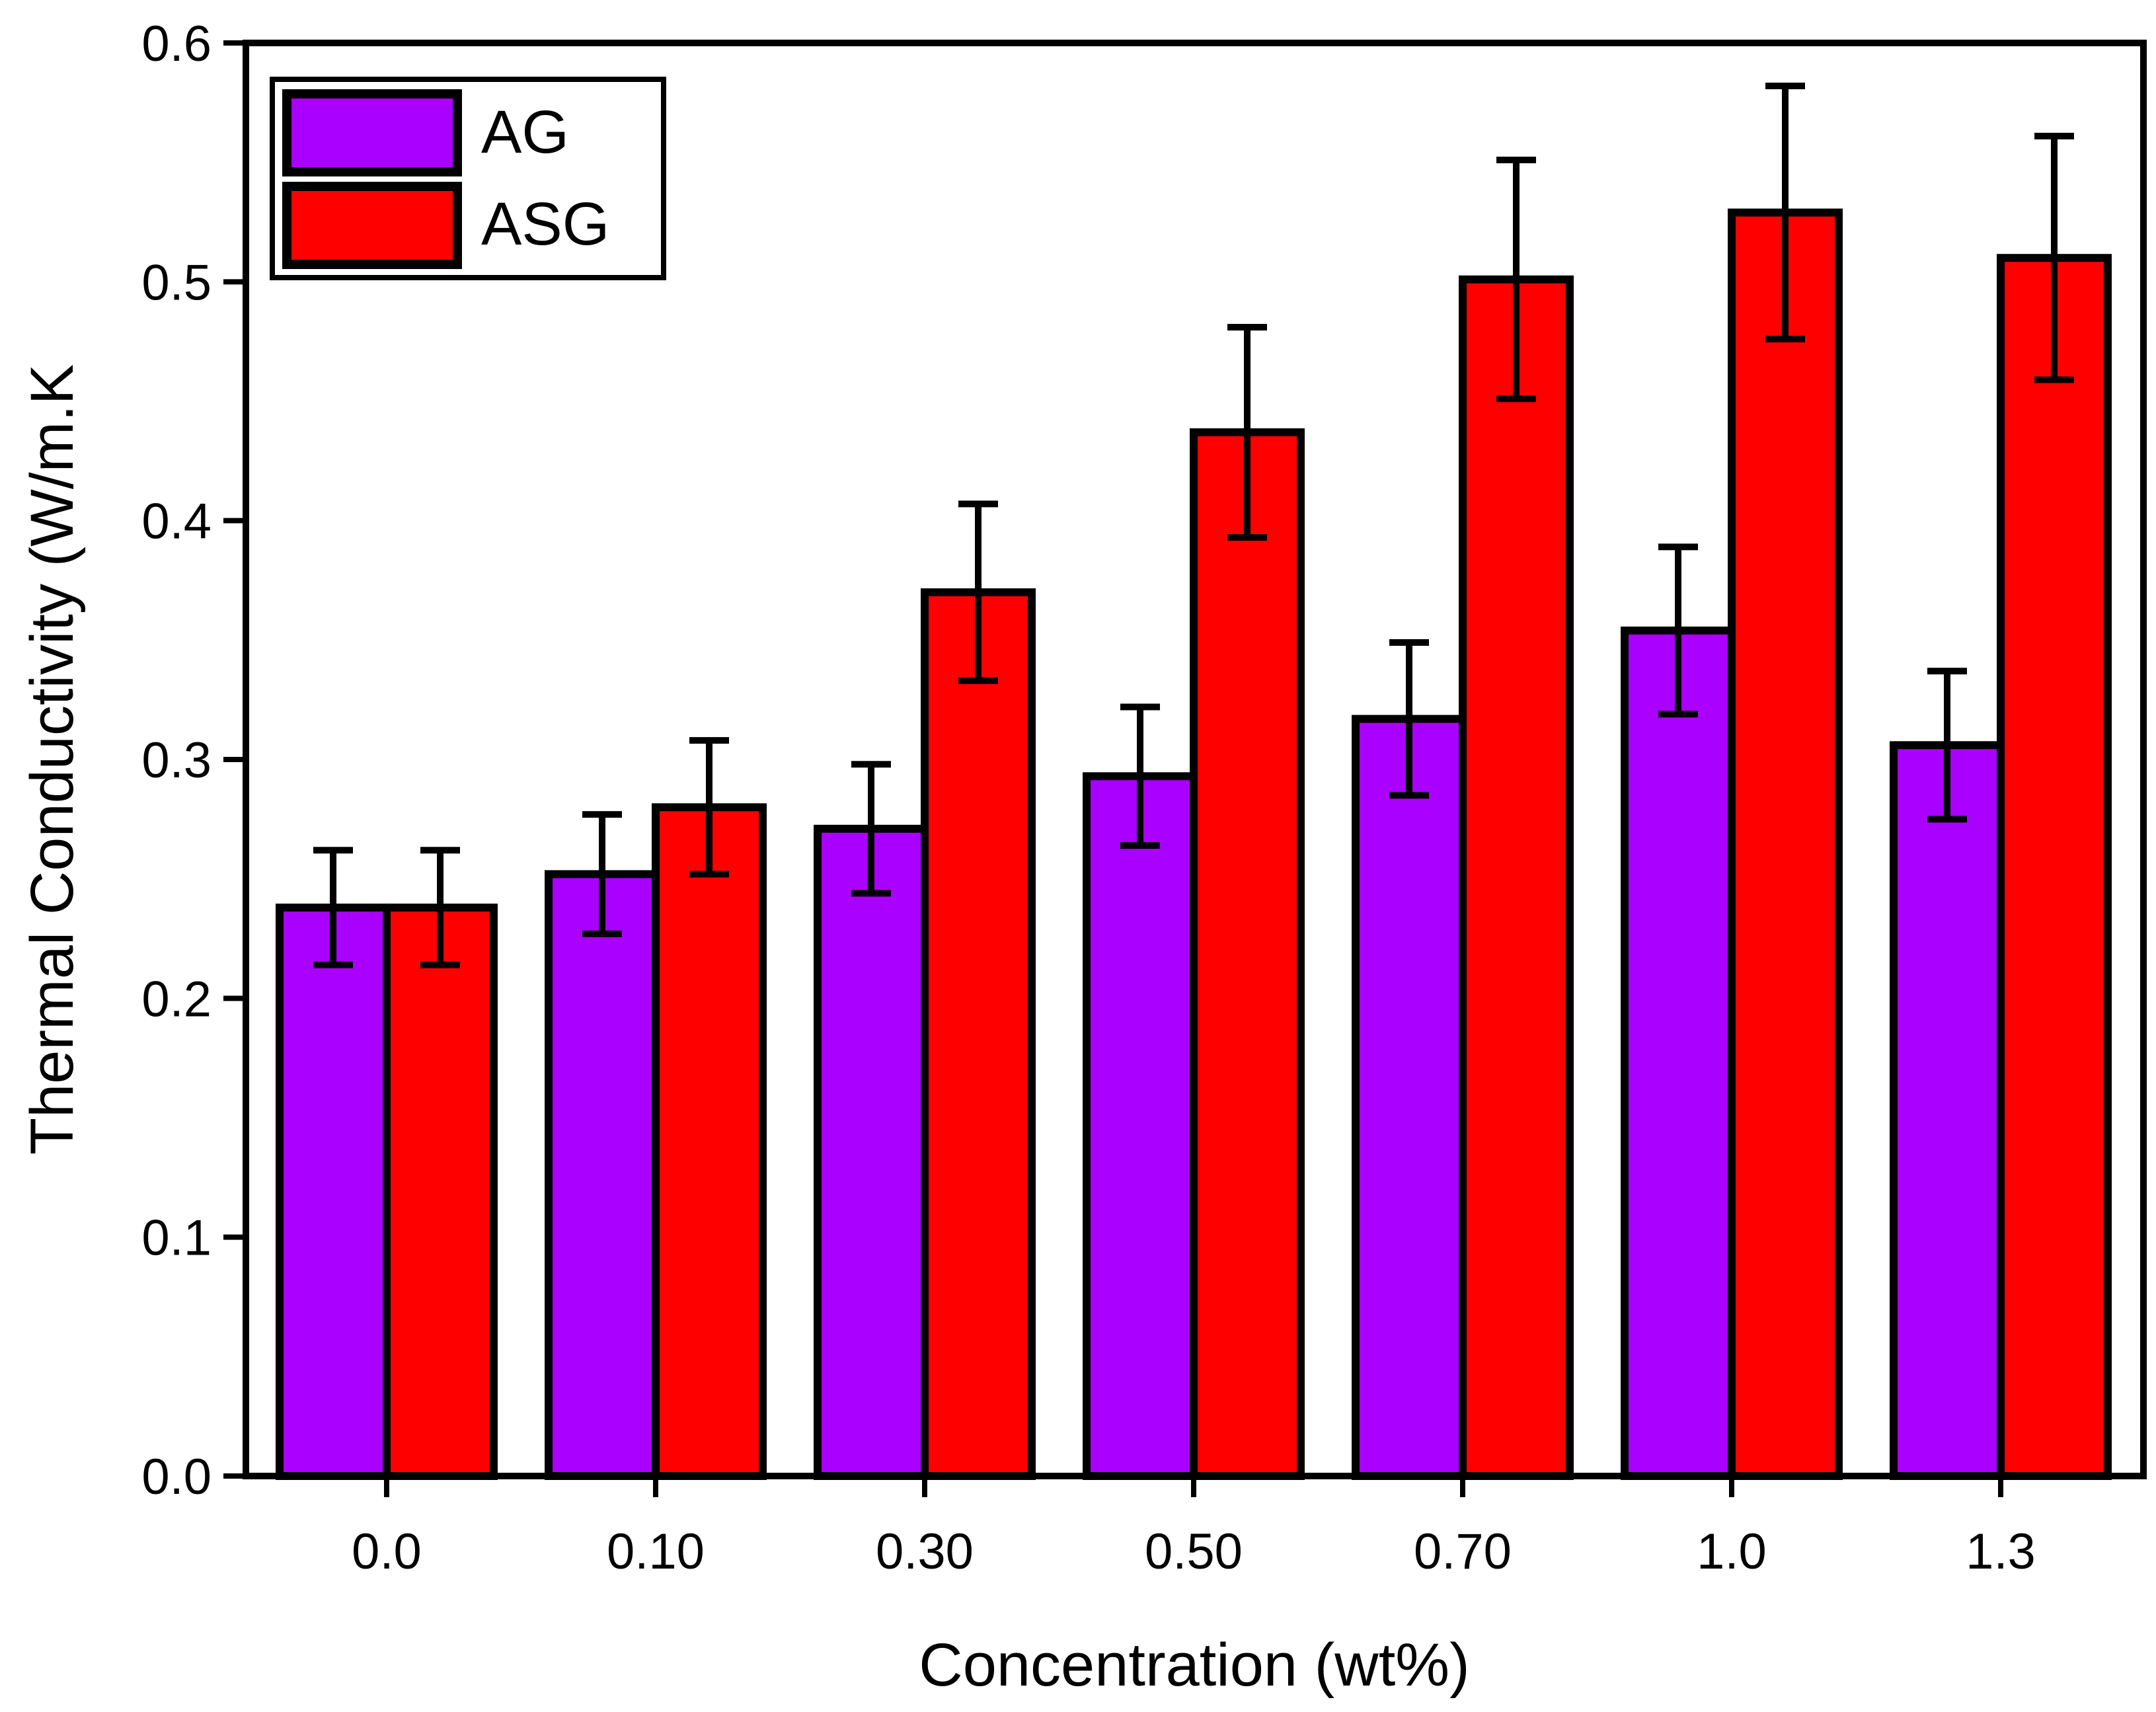  Describe the element at coordinates (1194, 1552) in the screenshot. I see `x-tick-label: 0.50` at that location.